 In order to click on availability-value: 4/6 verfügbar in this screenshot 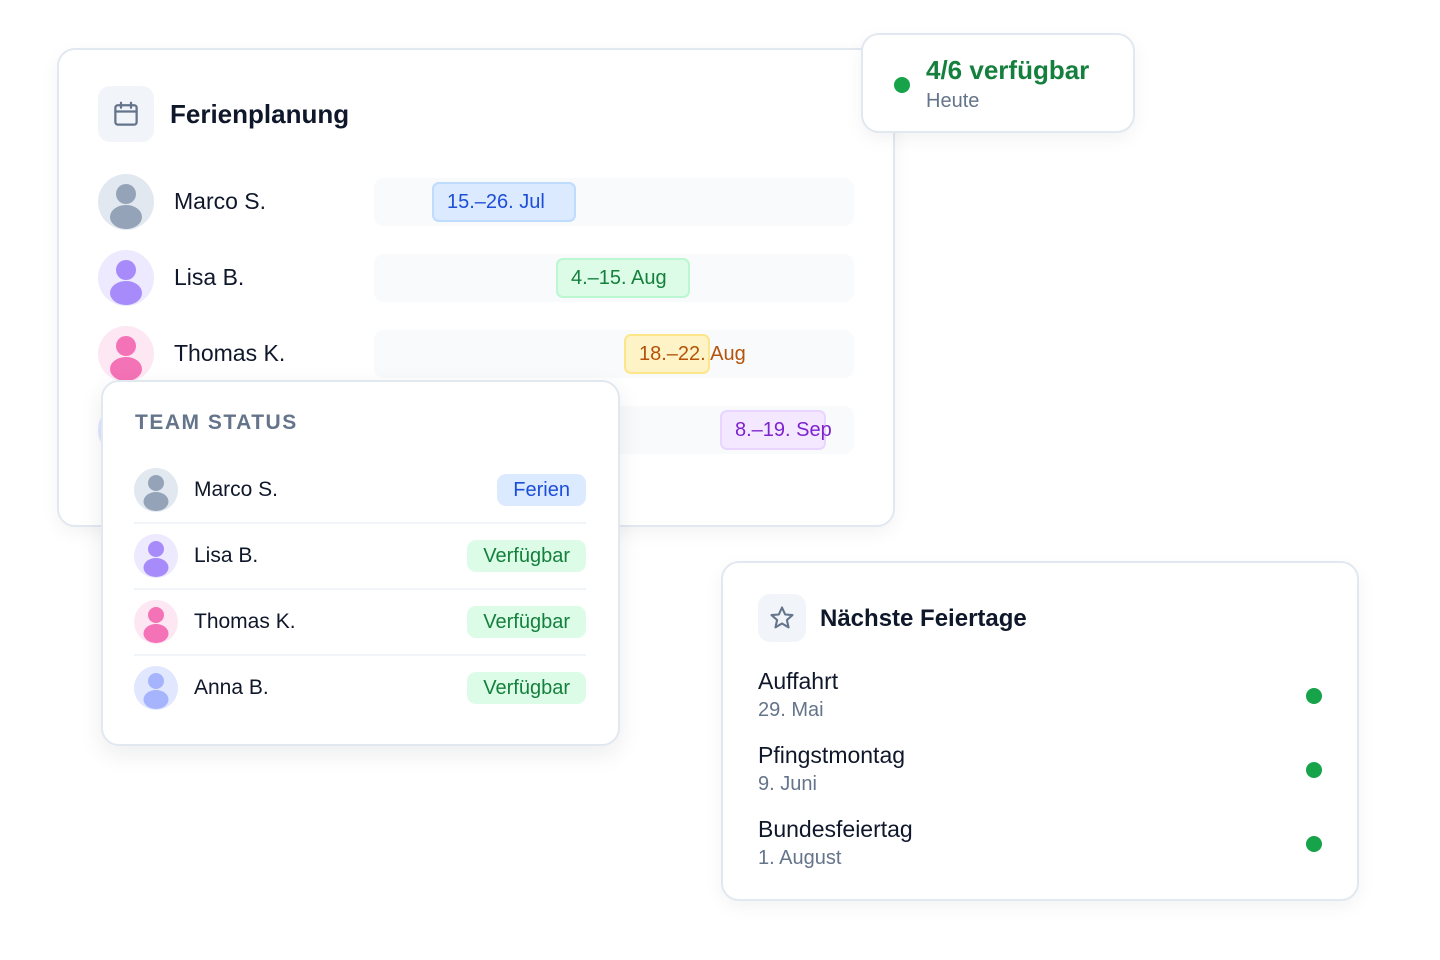, I will do `click(1008, 70)`.